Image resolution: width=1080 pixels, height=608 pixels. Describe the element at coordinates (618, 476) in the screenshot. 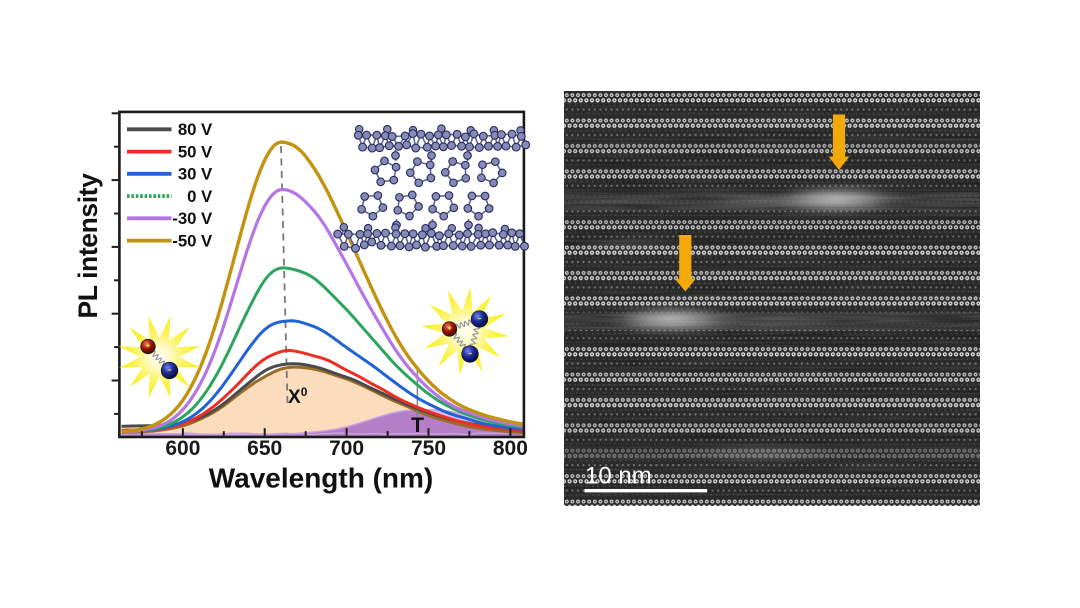

I see `svg-text: 10 nm` at that location.